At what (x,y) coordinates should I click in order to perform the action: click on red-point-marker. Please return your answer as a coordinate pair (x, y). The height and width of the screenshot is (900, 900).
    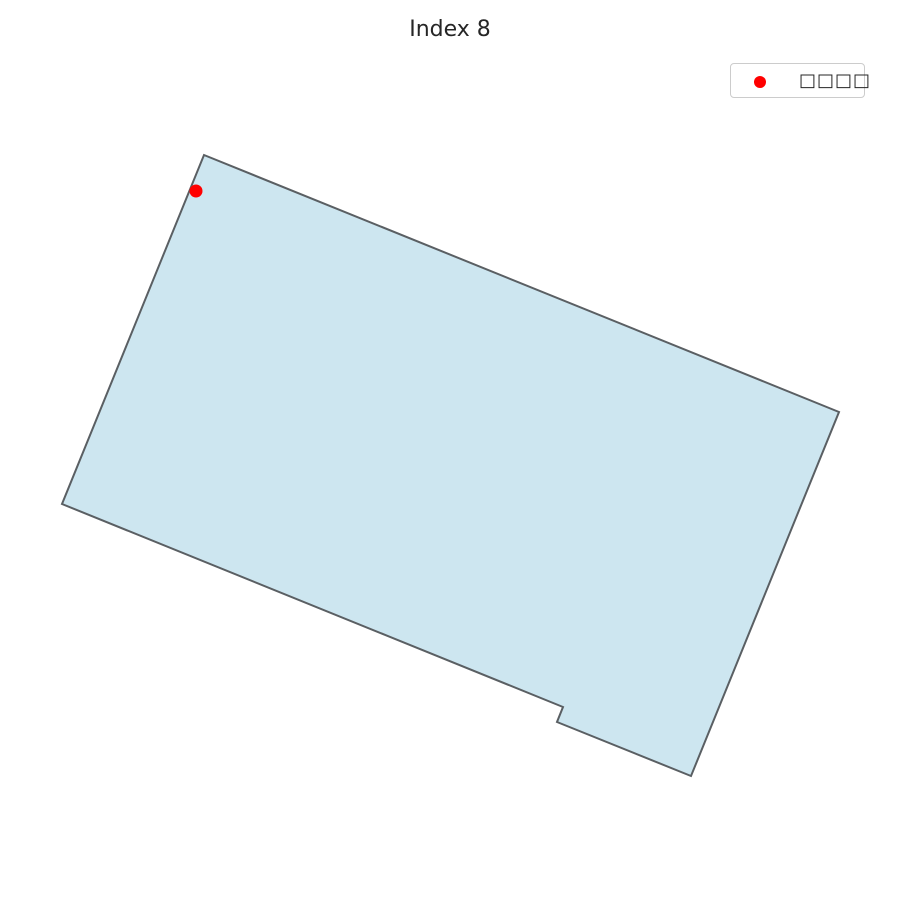
    Looking at the image, I should click on (196, 191).